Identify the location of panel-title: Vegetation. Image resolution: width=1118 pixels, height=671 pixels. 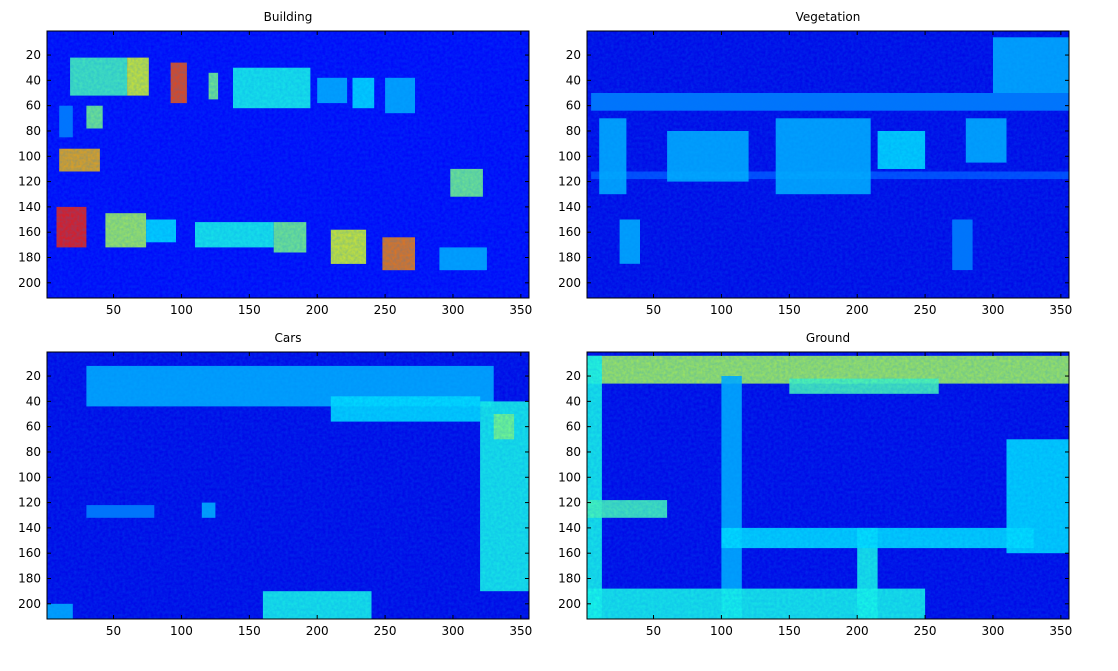
(828, 17).